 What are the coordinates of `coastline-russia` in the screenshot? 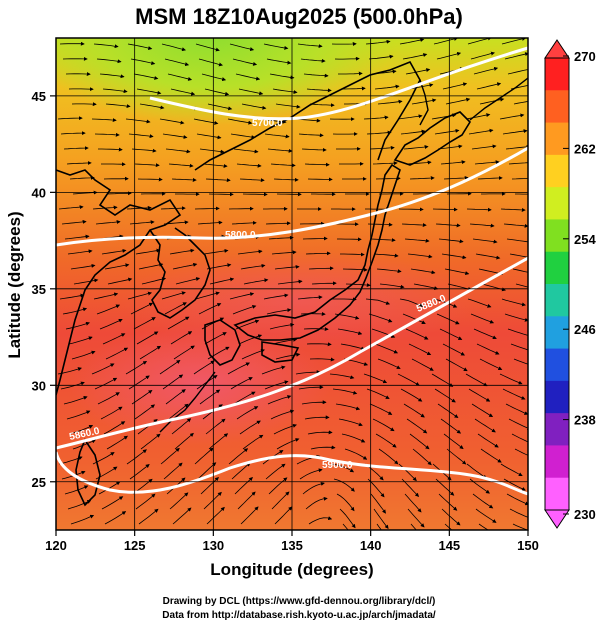 It's located at (307, 115).